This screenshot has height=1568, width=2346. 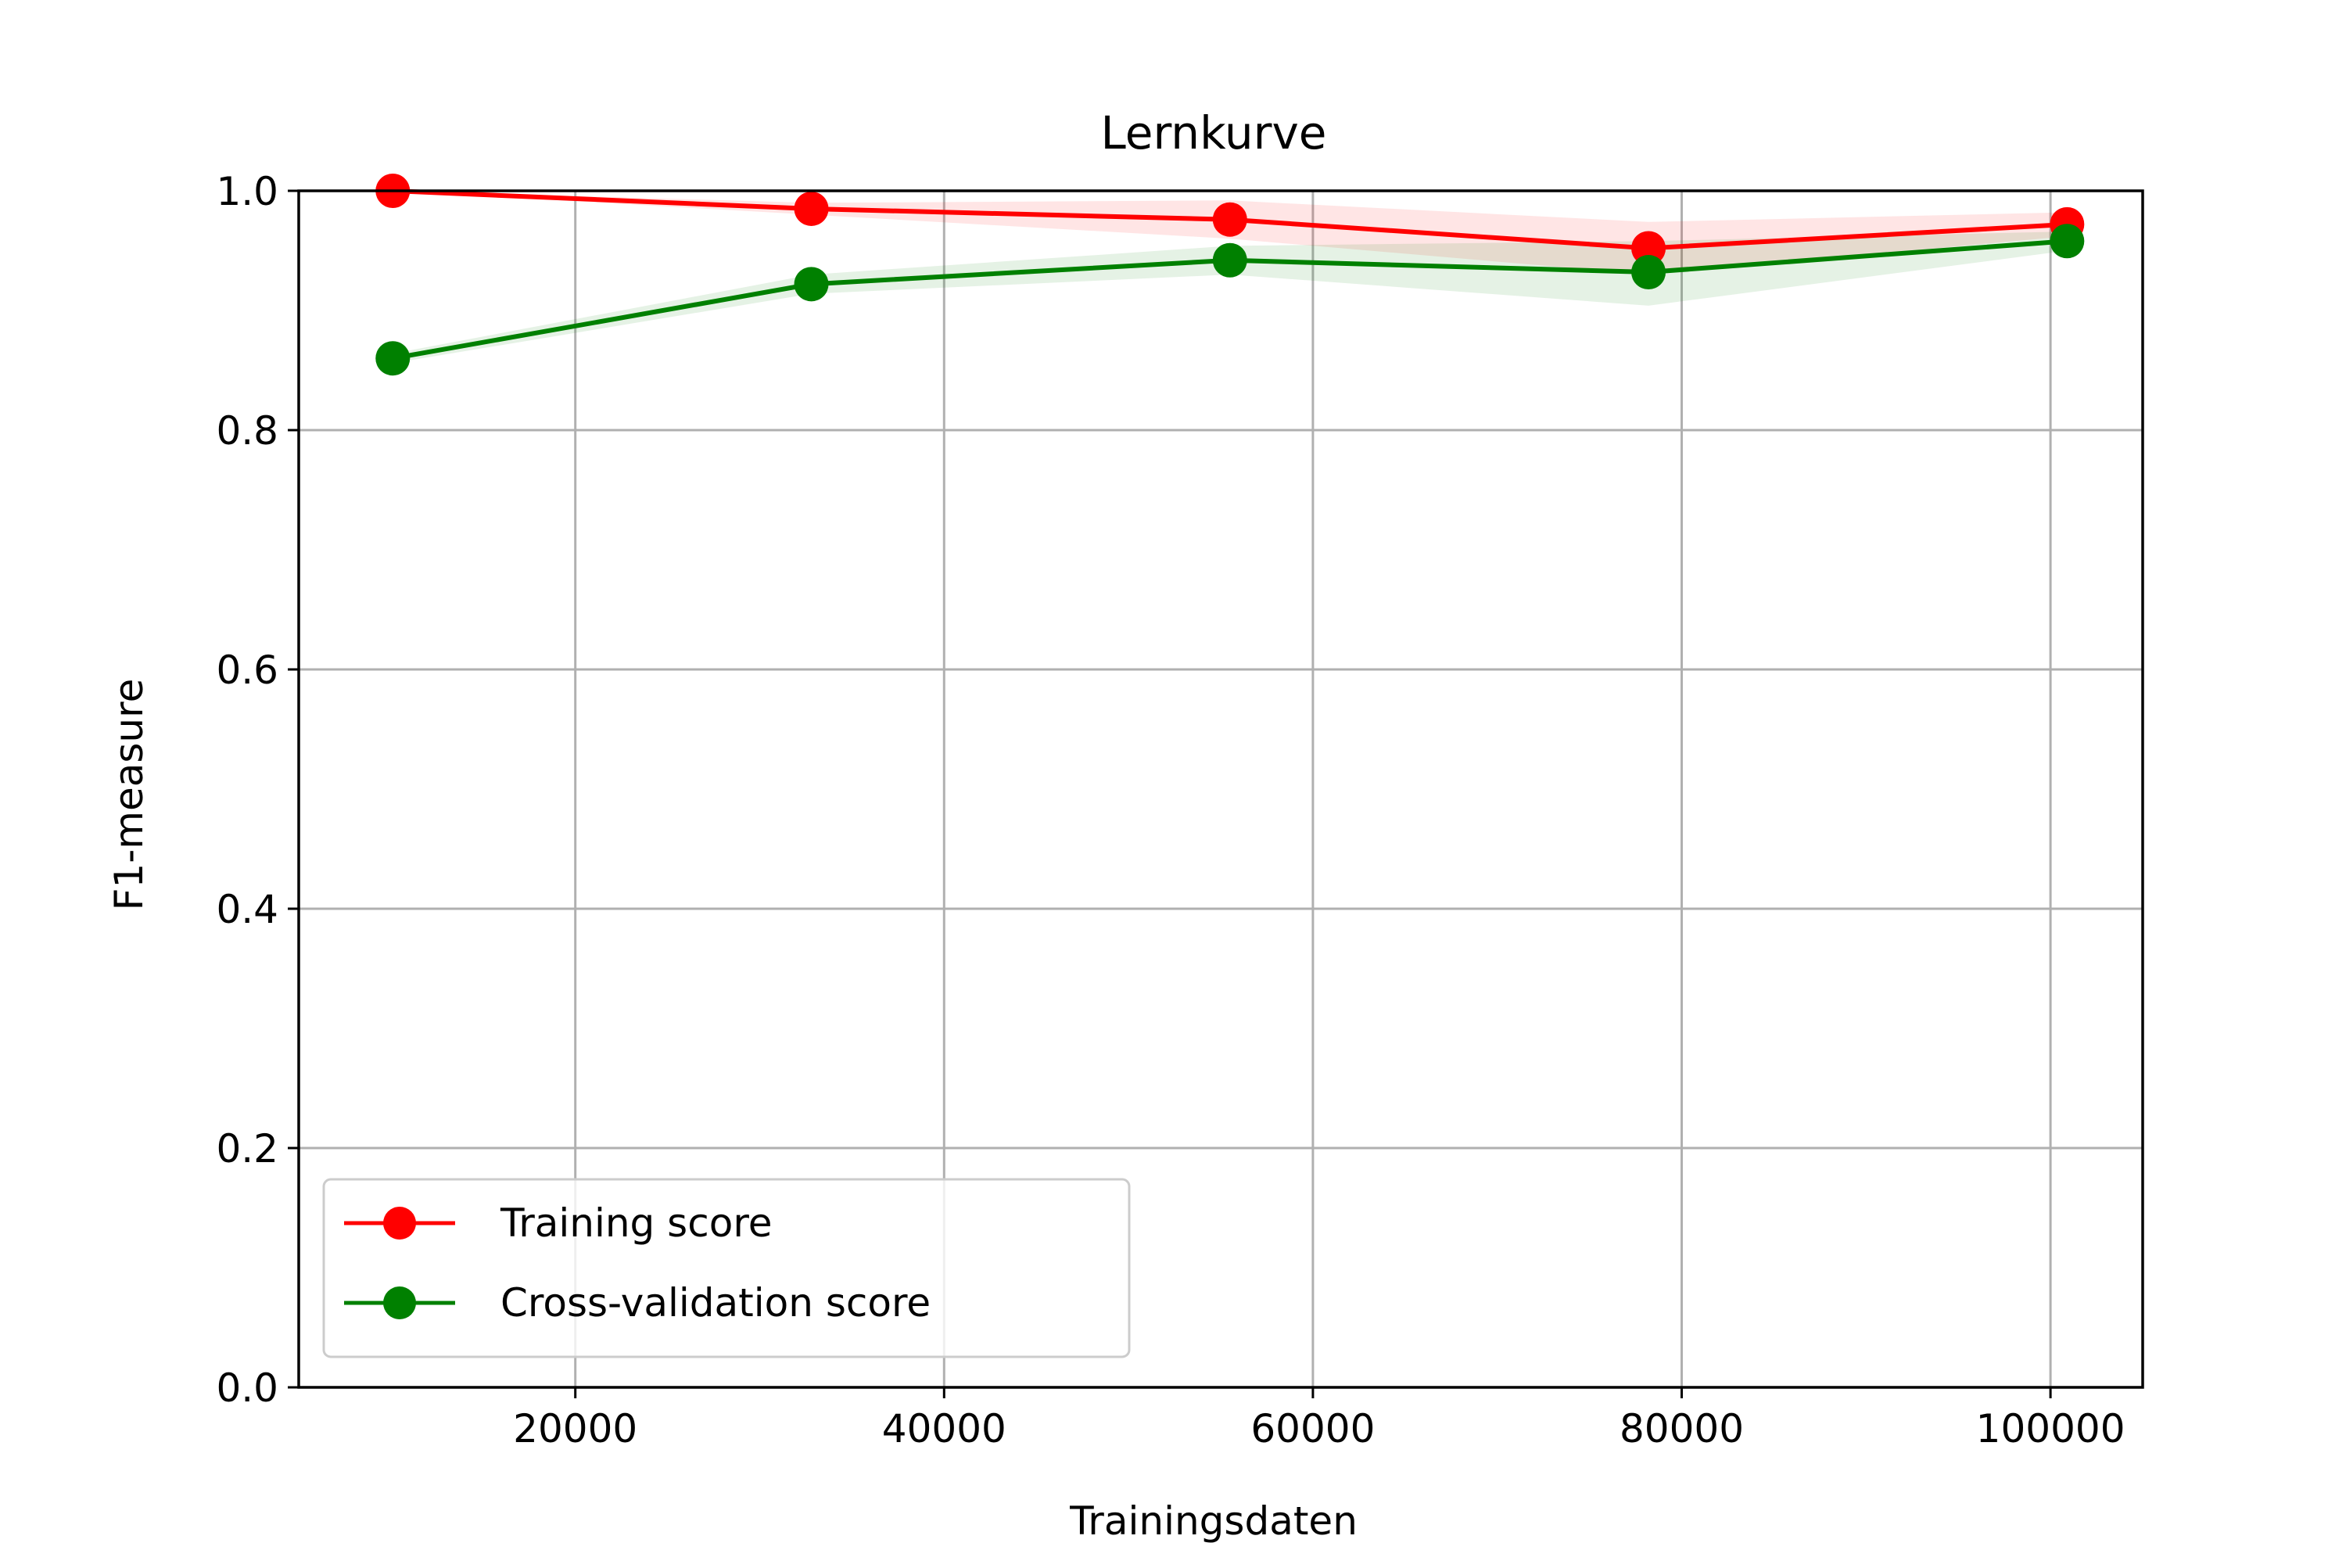 What do you see at coordinates (2050, 1428) in the screenshot?
I see `x-tick-label: 100000` at bounding box center [2050, 1428].